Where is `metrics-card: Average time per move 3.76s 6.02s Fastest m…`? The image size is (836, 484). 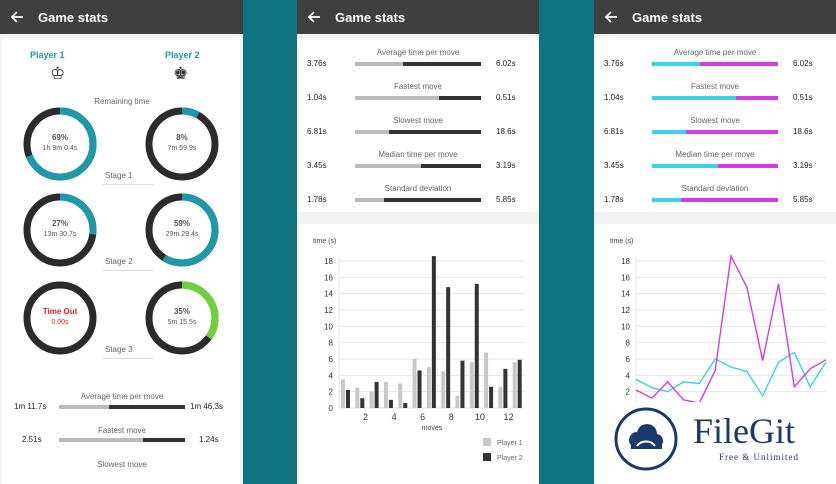 metrics-card: Average time per move 3.76s 6.02s Fastest m… is located at coordinates (715, 125).